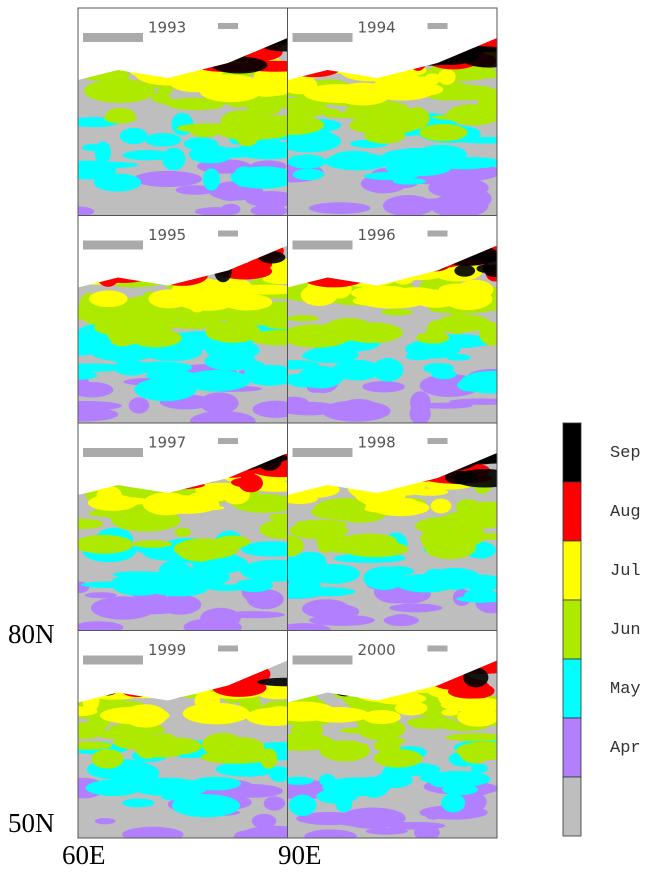 Image resolution: width=665 pixels, height=878 pixels. I want to click on legend-label: Apr, so click(625, 748).